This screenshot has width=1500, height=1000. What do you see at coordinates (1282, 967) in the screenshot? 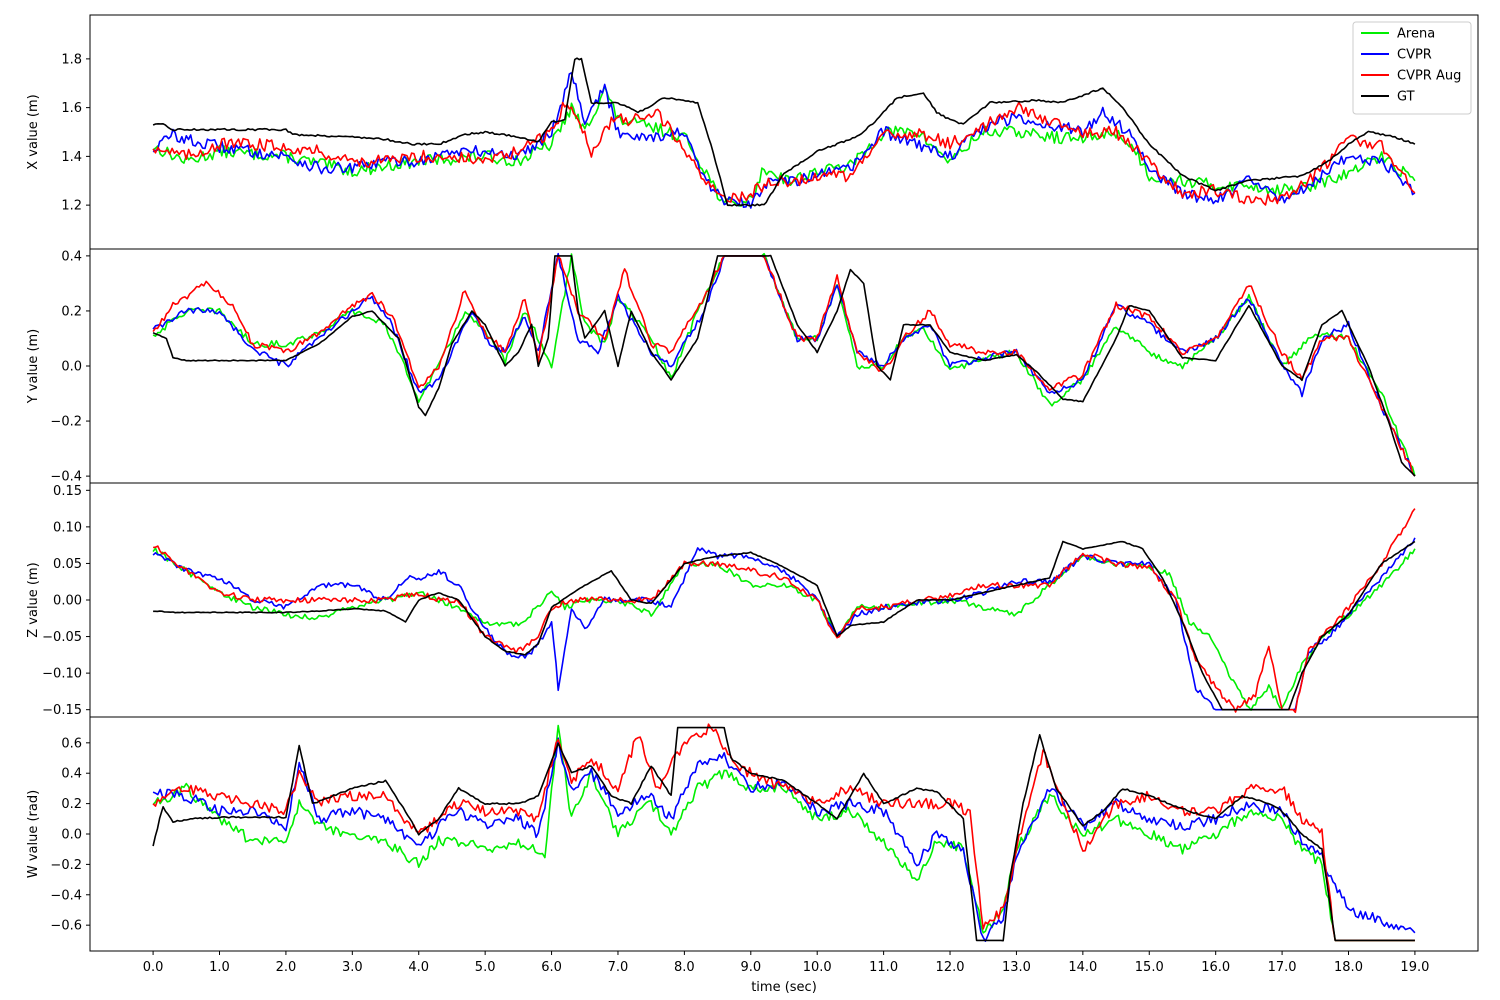
I see `x-tick-label: 17.0` at bounding box center [1282, 967].